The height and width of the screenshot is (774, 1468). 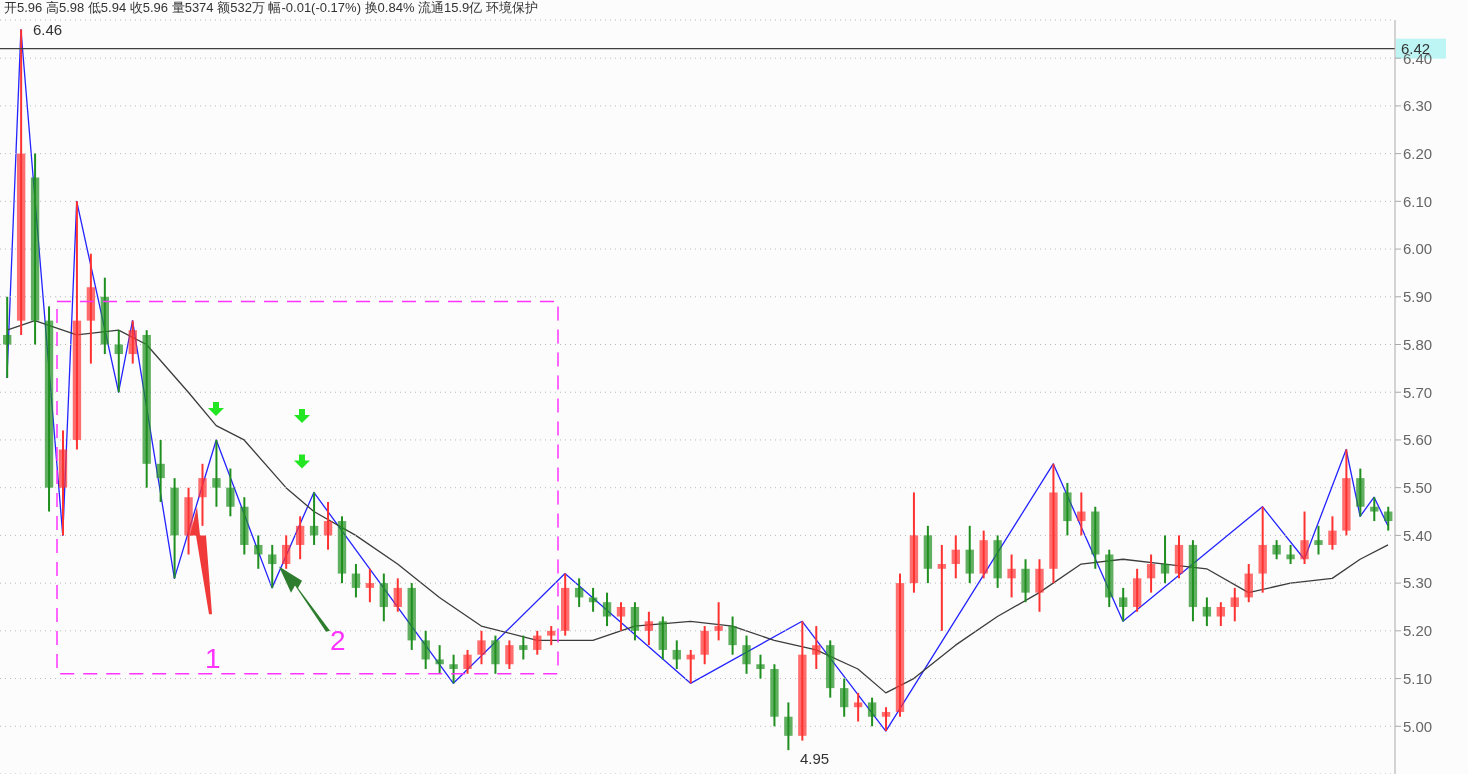 What do you see at coordinates (338, 640) in the screenshot?
I see `annotation: 2` at bounding box center [338, 640].